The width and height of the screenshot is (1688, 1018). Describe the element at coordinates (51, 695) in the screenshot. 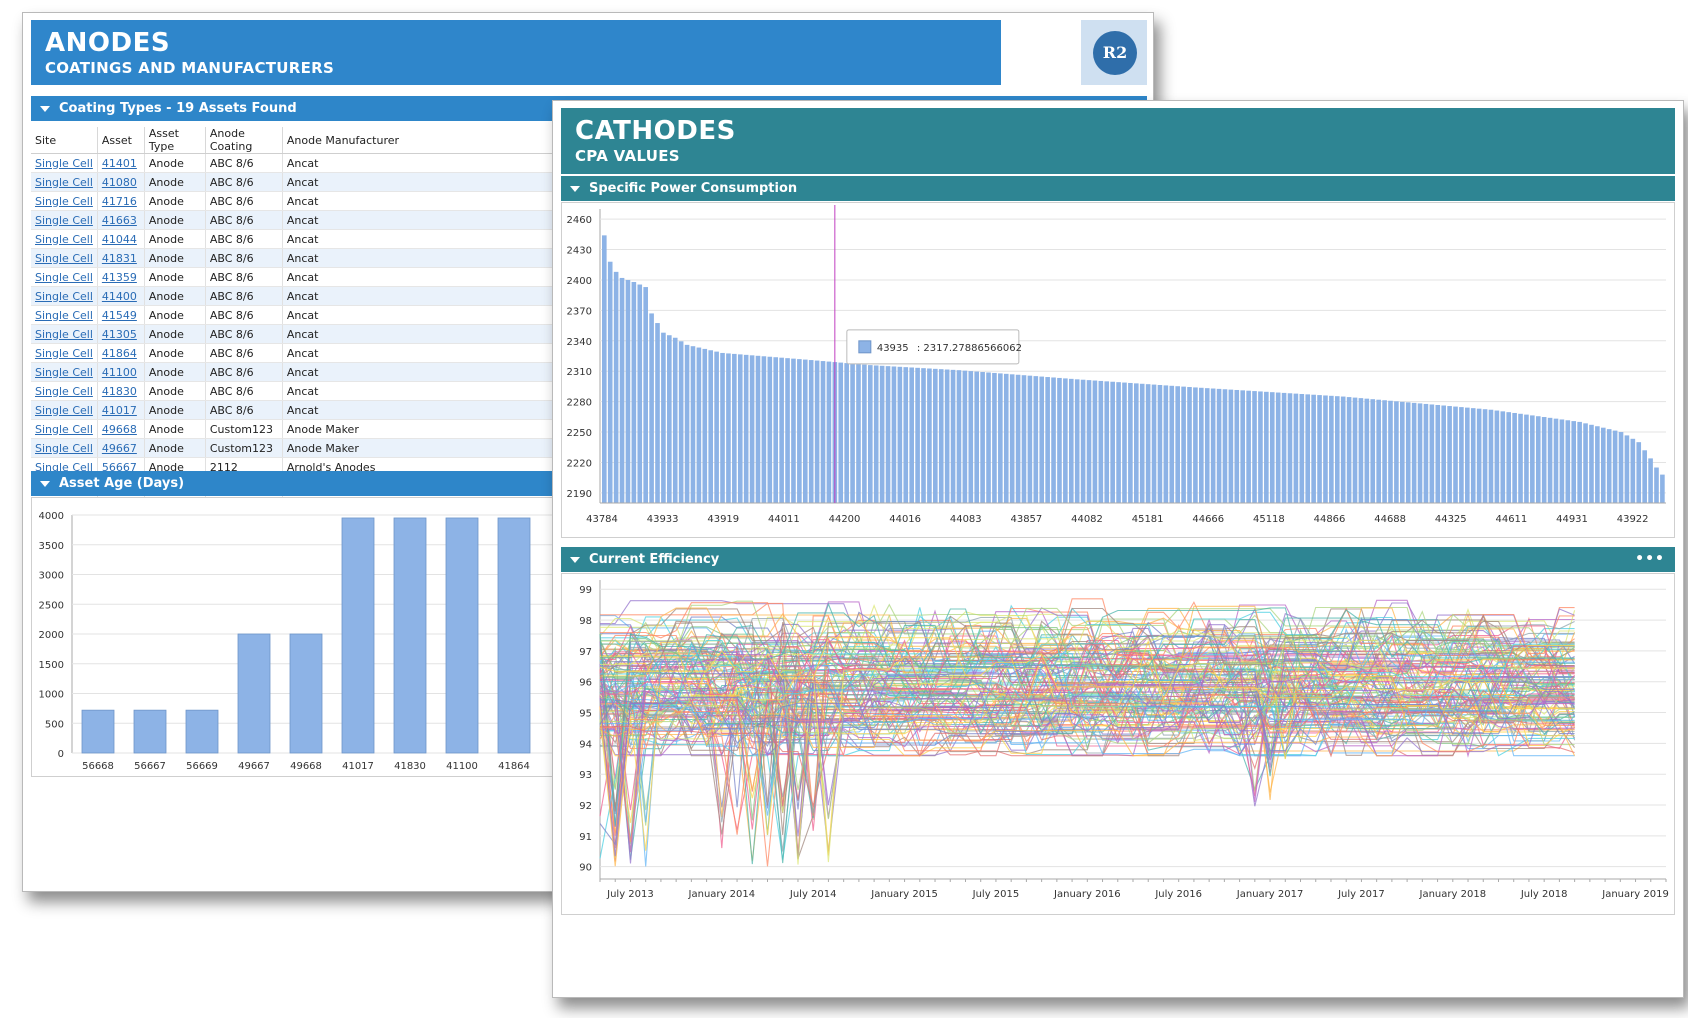

I see `y-tick-label: 1000` at that location.